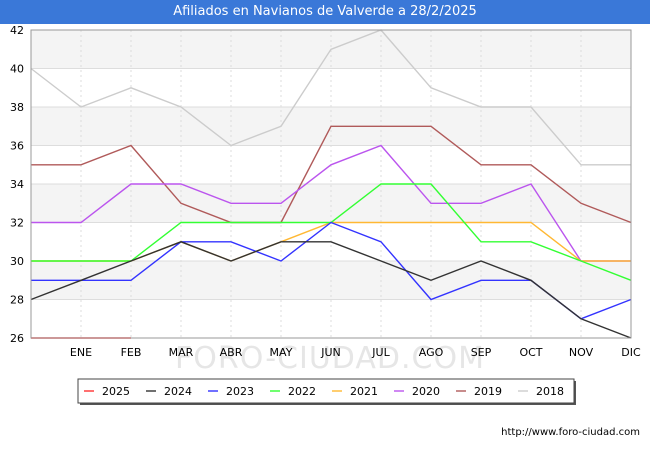 The height and width of the screenshot is (450, 650). What do you see at coordinates (81, 352) in the screenshot?
I see `x-tick-label: ENE` at bounding box center [81, 352].